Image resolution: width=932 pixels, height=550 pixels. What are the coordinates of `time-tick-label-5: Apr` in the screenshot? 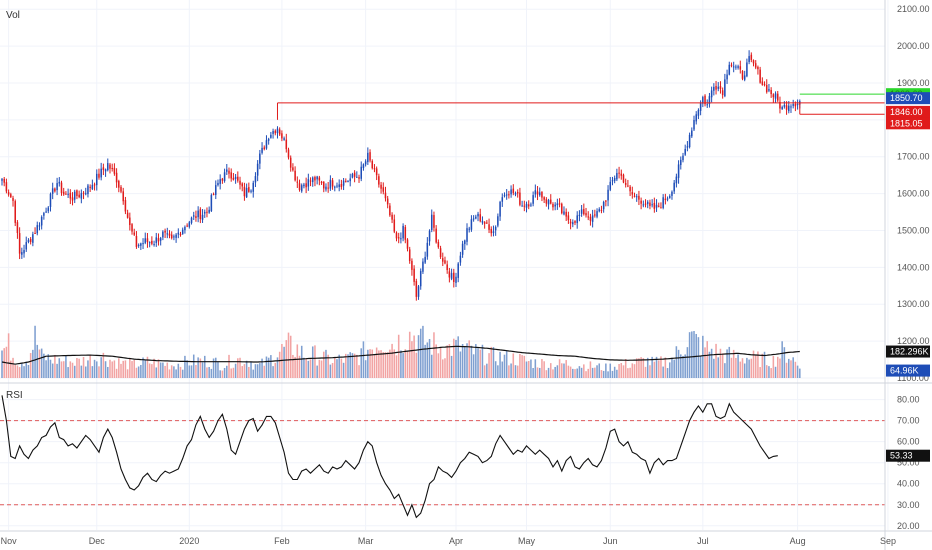 It's located at (456, 541).